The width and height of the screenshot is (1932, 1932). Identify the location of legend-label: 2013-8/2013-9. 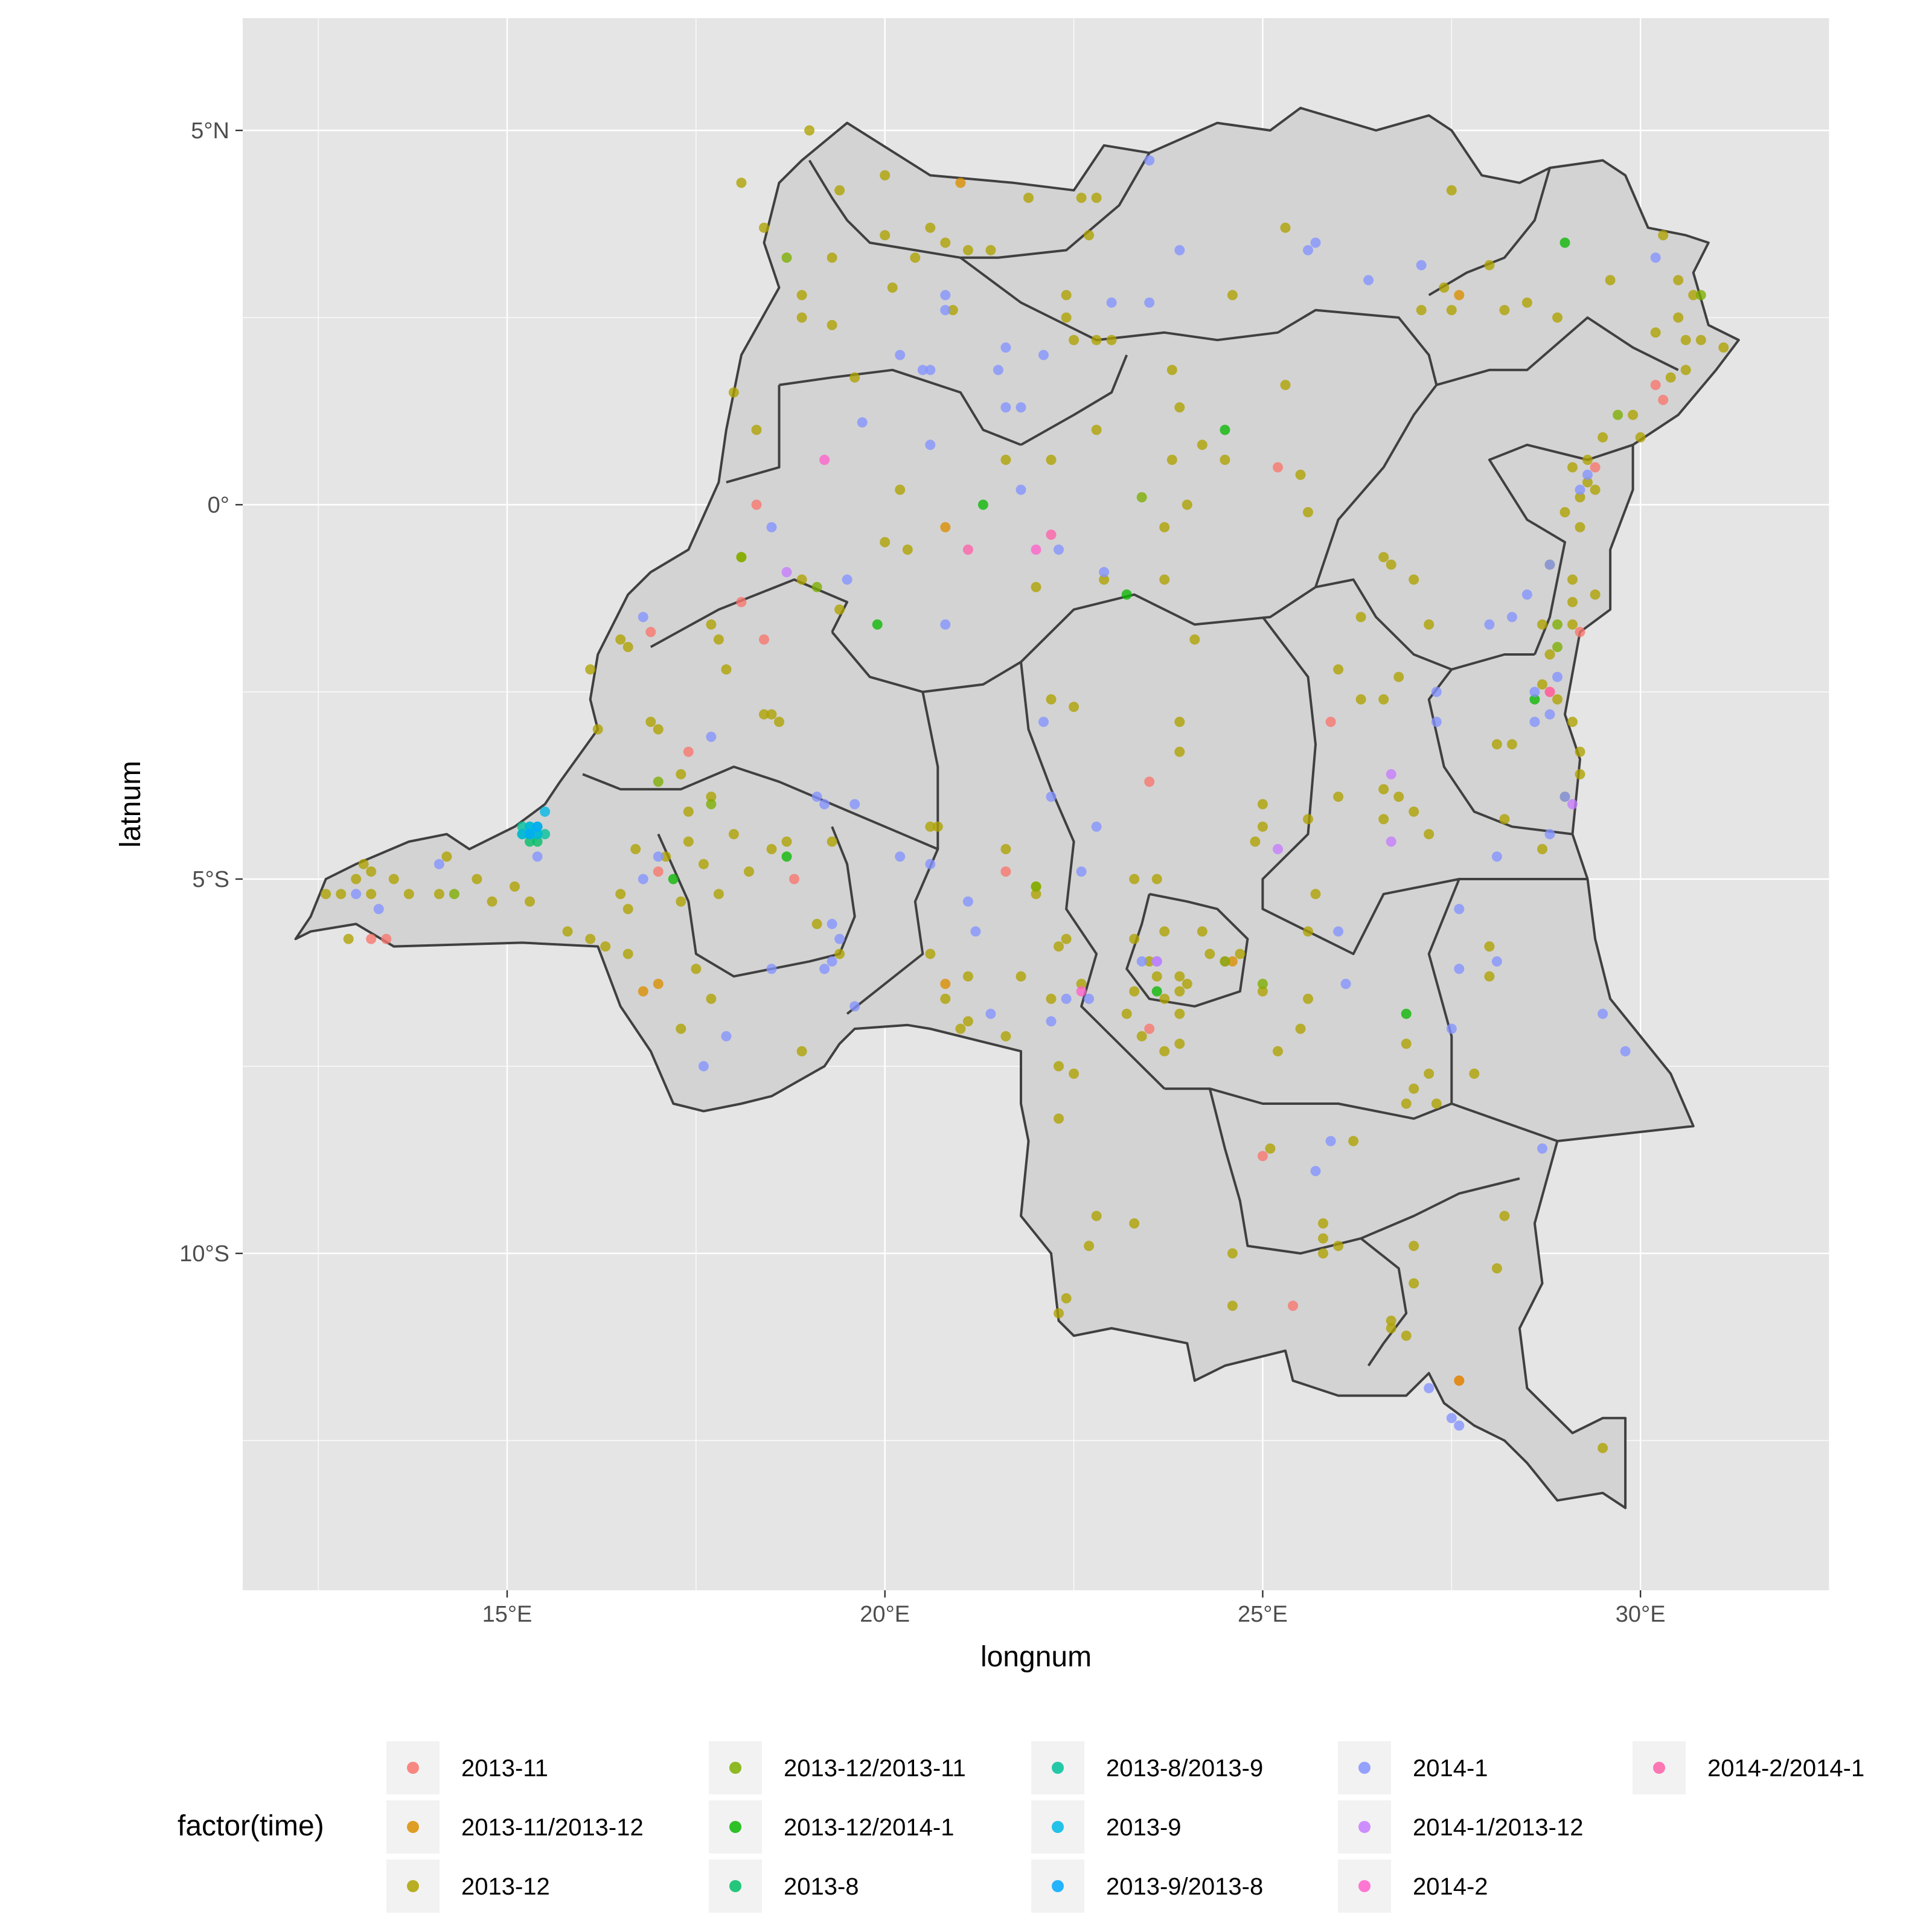
(1184, 1769).